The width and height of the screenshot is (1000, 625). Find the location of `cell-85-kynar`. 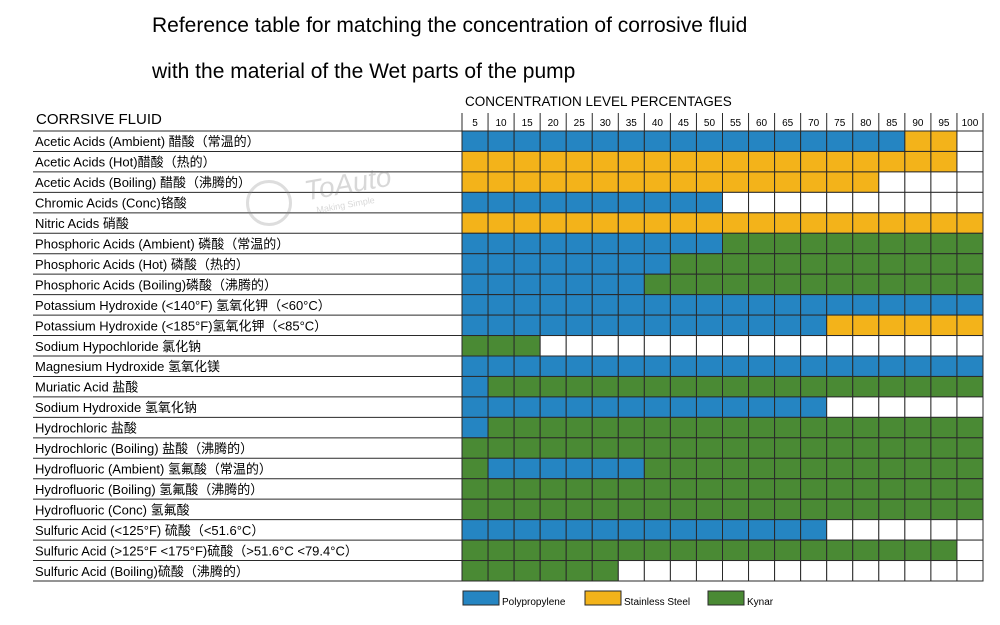

cell-85-kynar is located at coordinates (892, 386).